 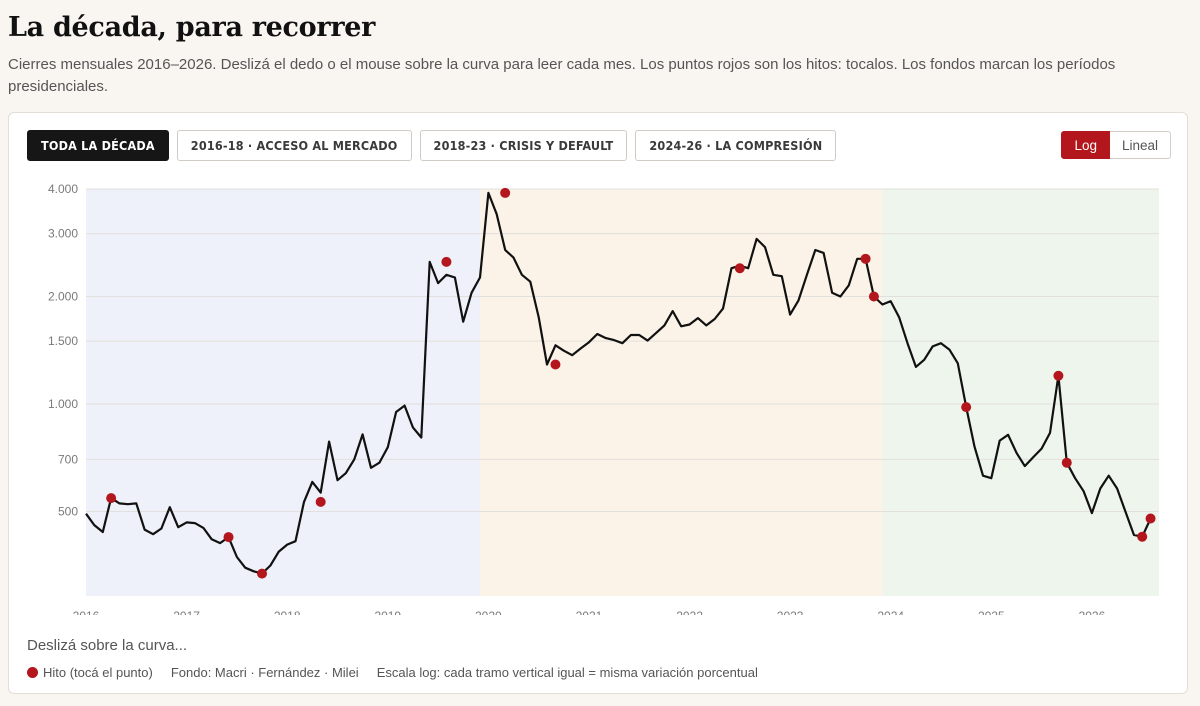 I want to click on scale-toggle: Log Lineal, so click(x=1116, y=145).